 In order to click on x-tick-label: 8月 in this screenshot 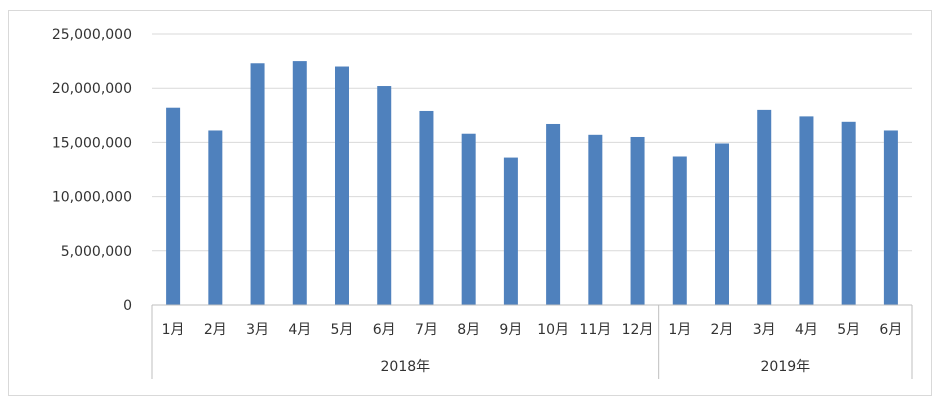, I will do `click(468, 330)`.